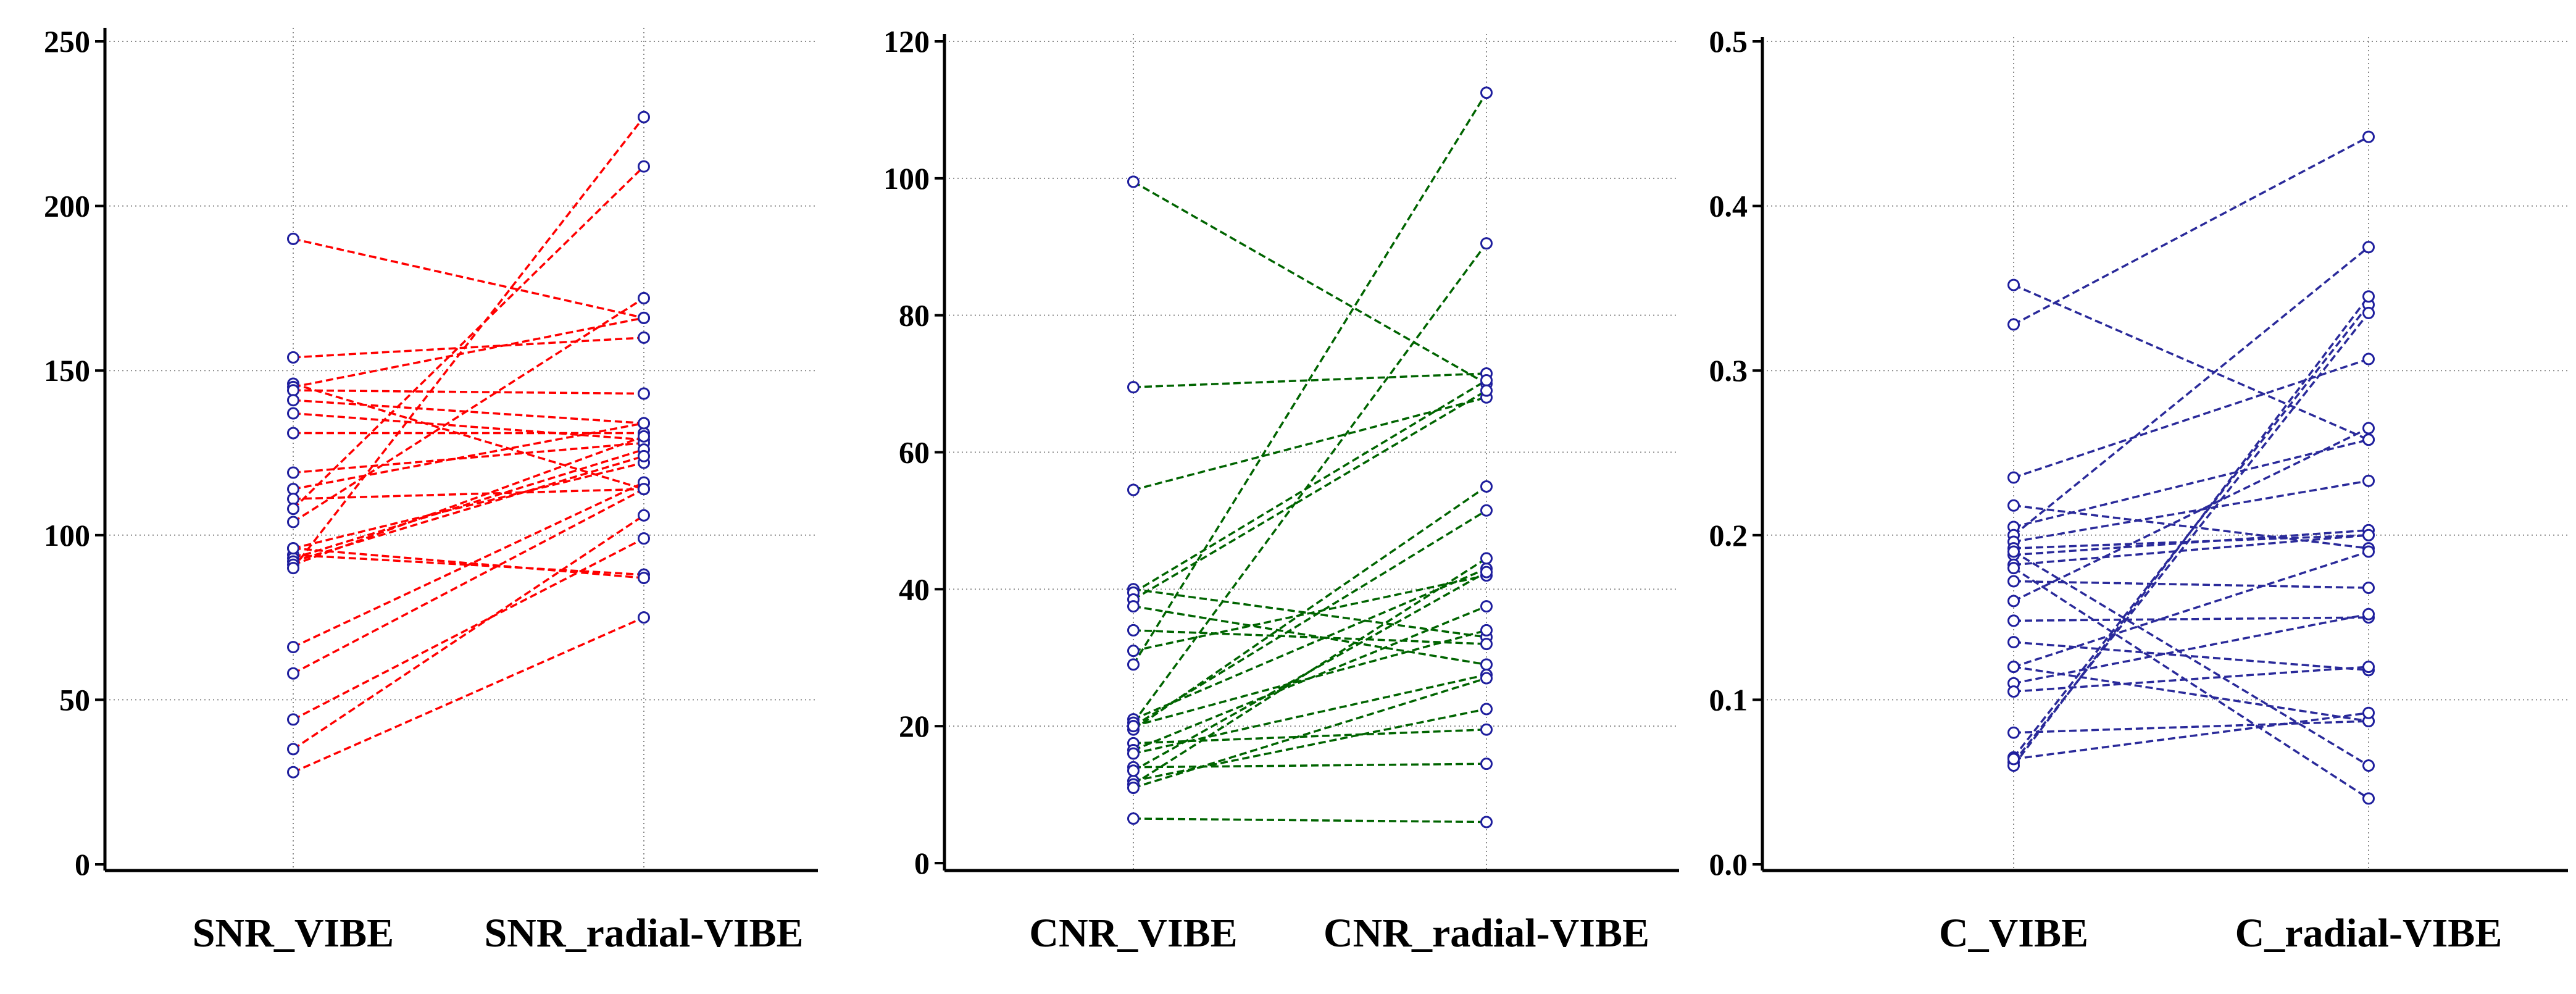 This screenshot has height=994, width=2576. What do you see at coordinates (74, 699) in the screenshot?
I see `snr-y-tick-label: 50` at bounding box center [74, 699].